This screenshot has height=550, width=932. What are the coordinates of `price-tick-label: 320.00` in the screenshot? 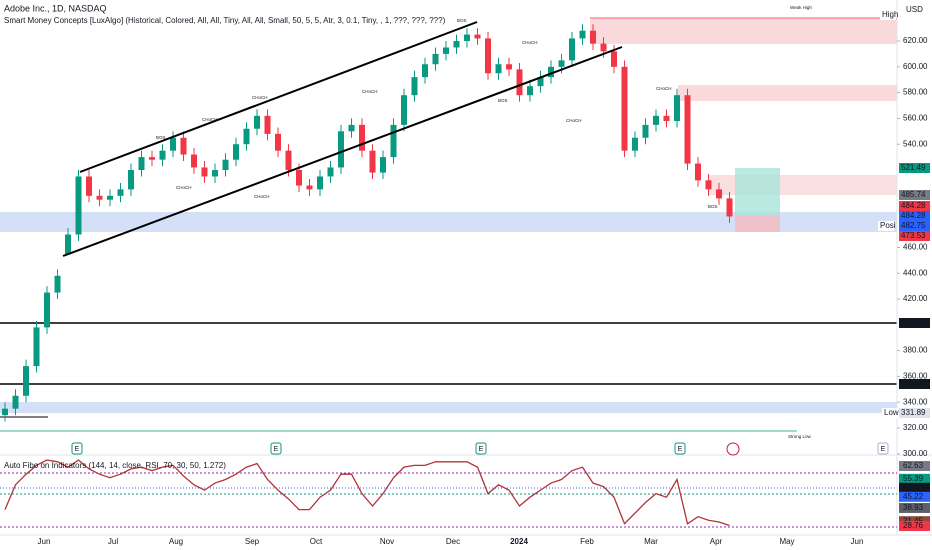 It's located at (915, 427).